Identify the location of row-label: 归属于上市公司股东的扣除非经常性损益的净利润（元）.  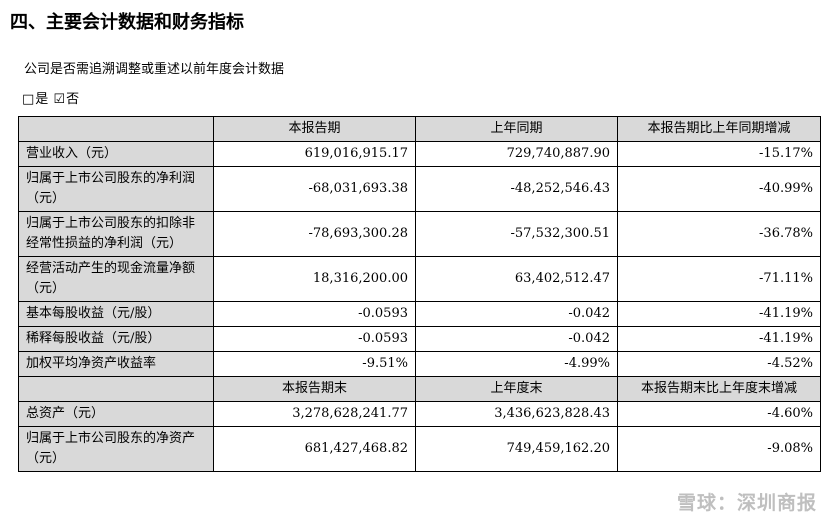
(116, 234).